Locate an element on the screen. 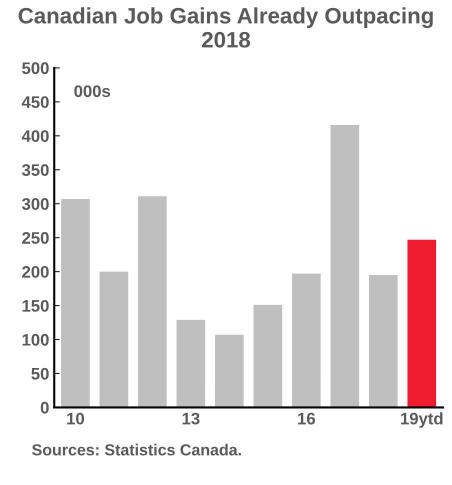 This screenshot has height=485, width=452. y-tick-label: 50 is located at coordinates (40, 374).